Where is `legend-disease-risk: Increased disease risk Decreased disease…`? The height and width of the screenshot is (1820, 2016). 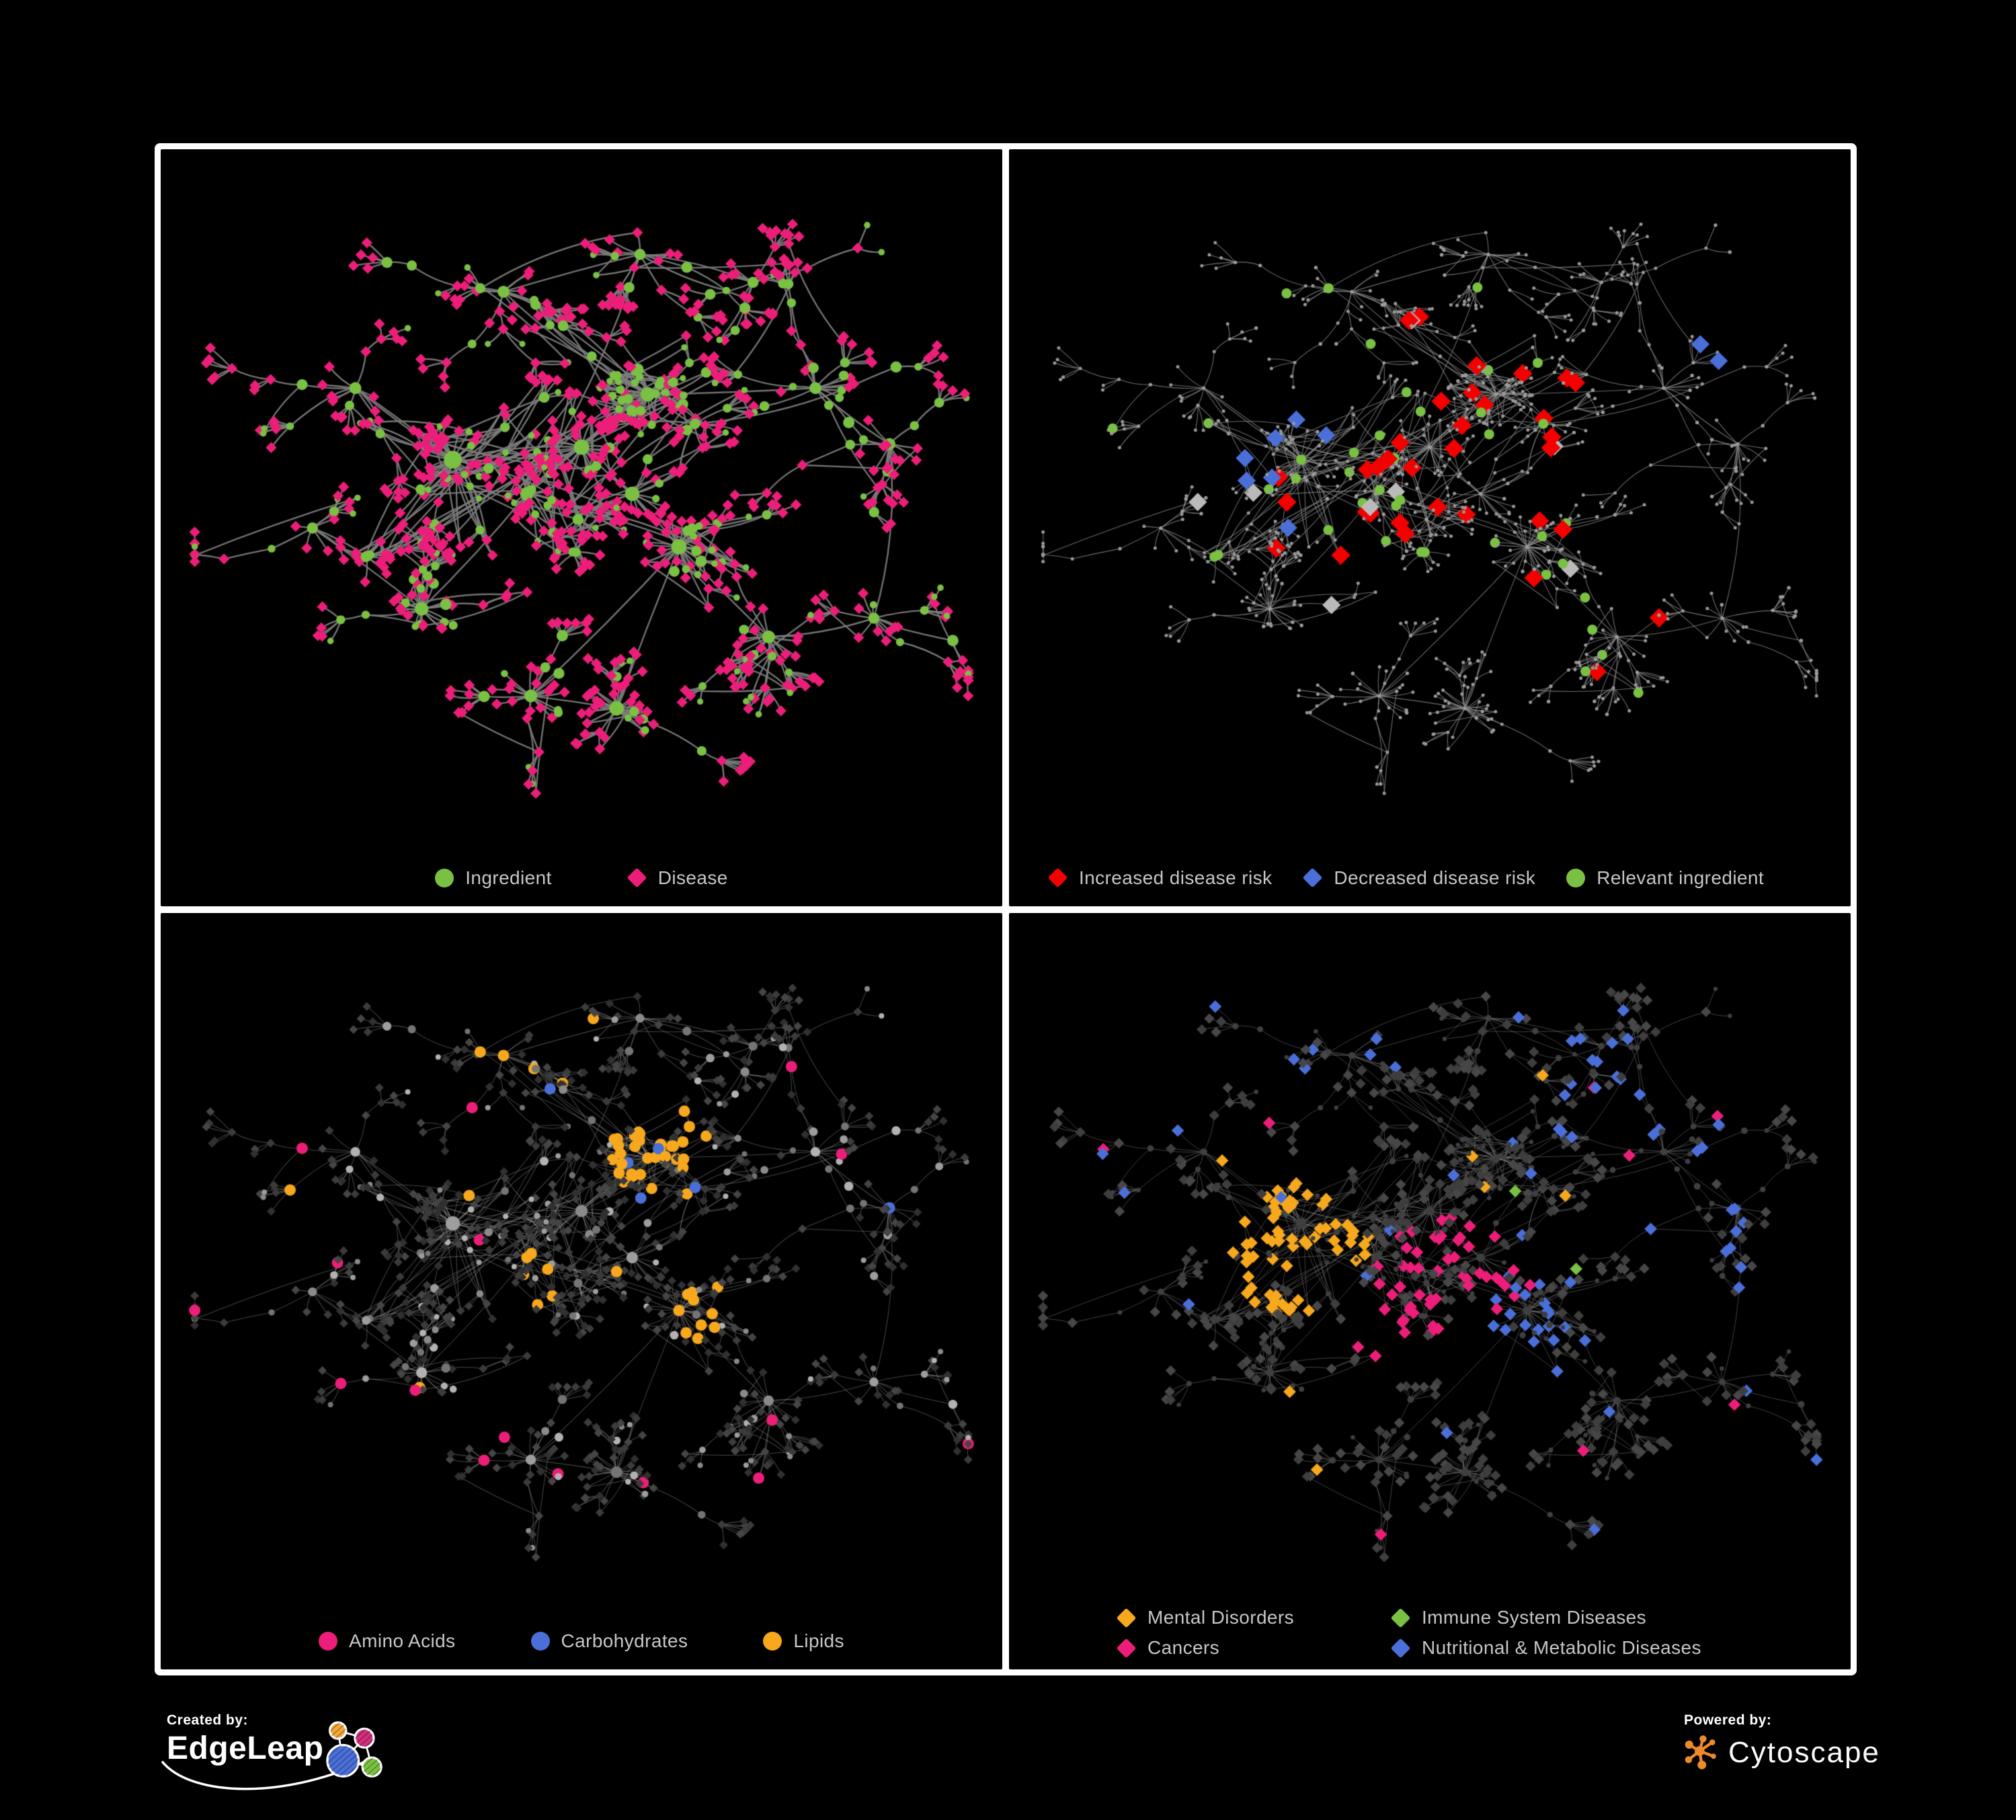 legend-disease-risk: Increased disease risk Decreased disease… is located at coordinates (1430, 878).